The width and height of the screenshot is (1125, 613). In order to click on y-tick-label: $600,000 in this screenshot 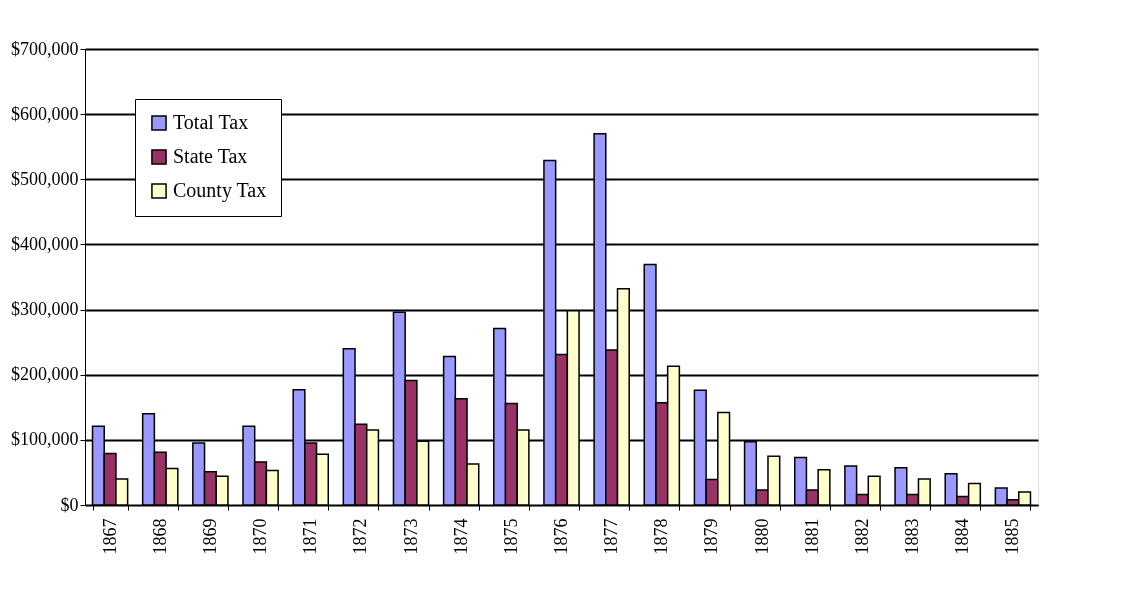, I will do `click(45, 113)`.